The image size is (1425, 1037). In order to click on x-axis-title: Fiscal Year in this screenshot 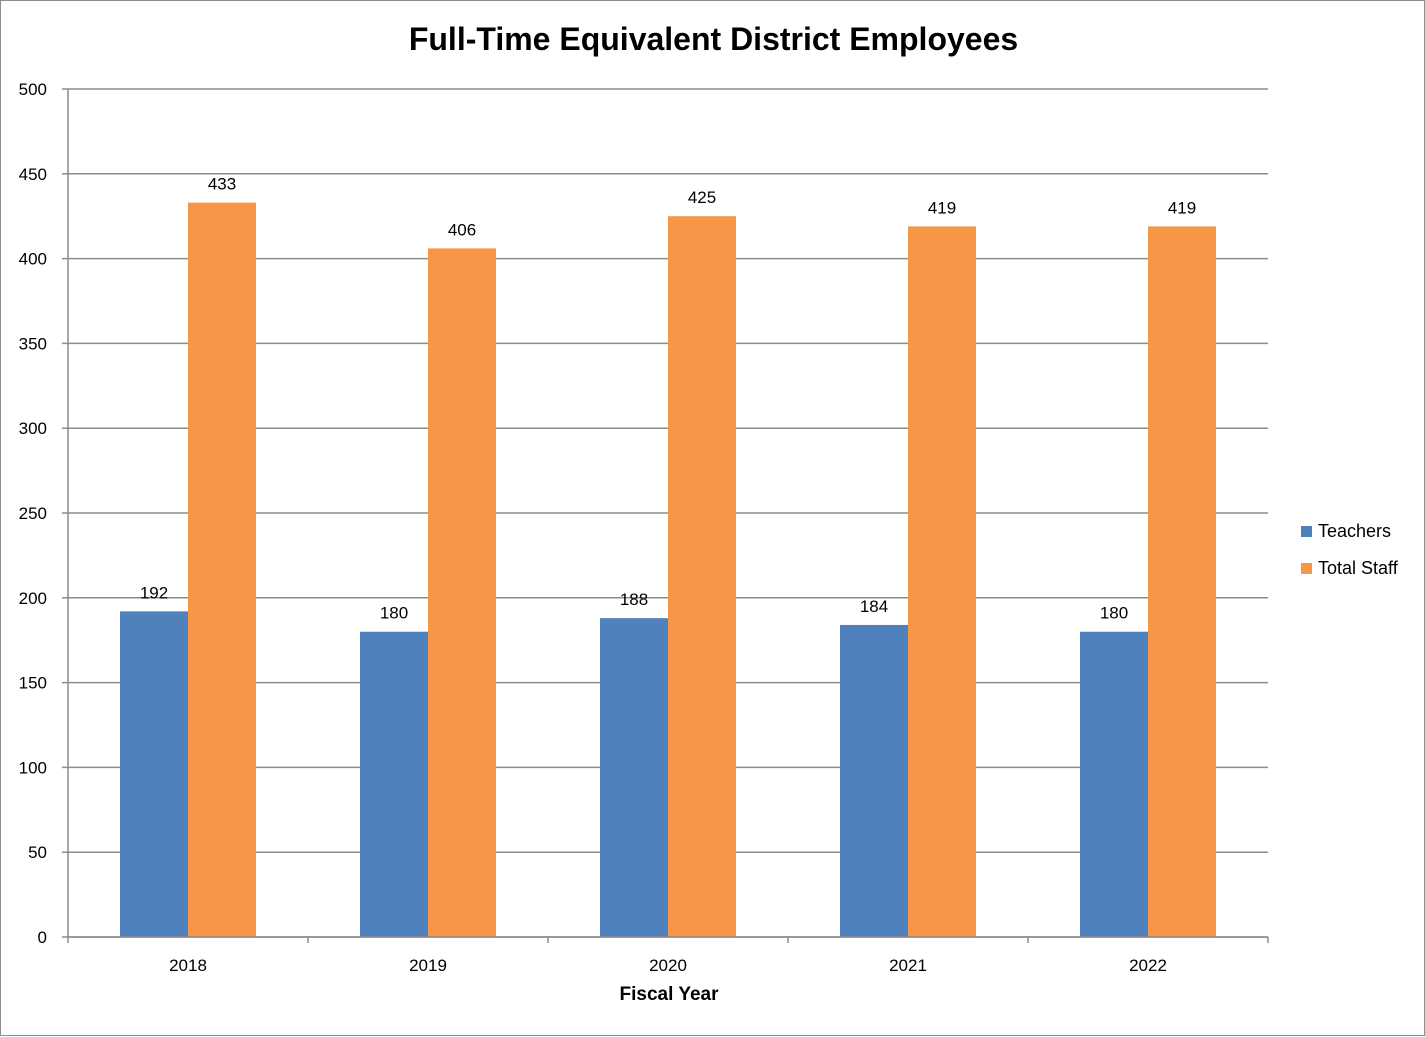, I will do `click(669, 994)`.